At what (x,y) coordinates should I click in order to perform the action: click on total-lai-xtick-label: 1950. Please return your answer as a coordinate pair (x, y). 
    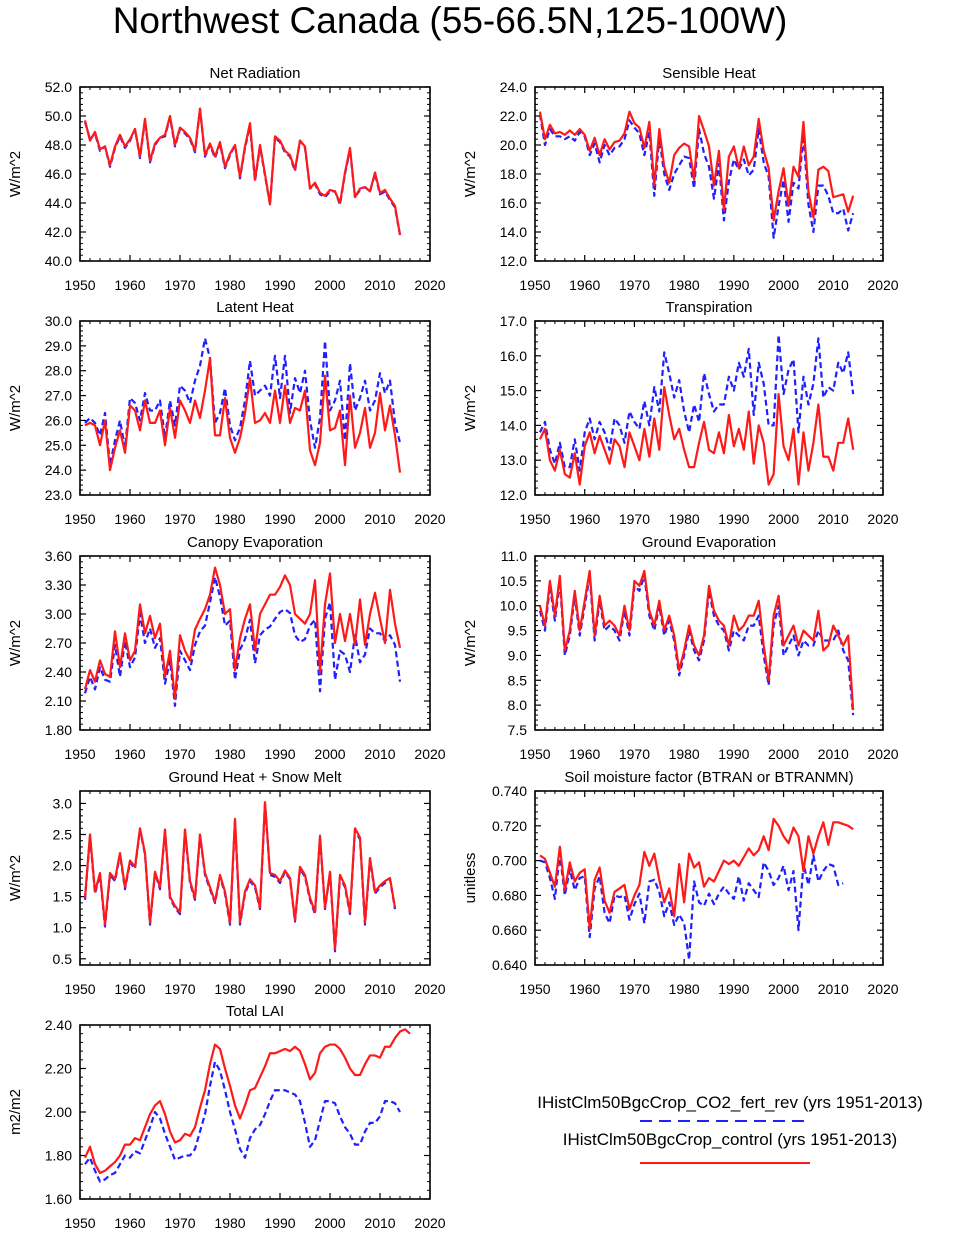
    Looking at the image, I should click on (79, 1223).